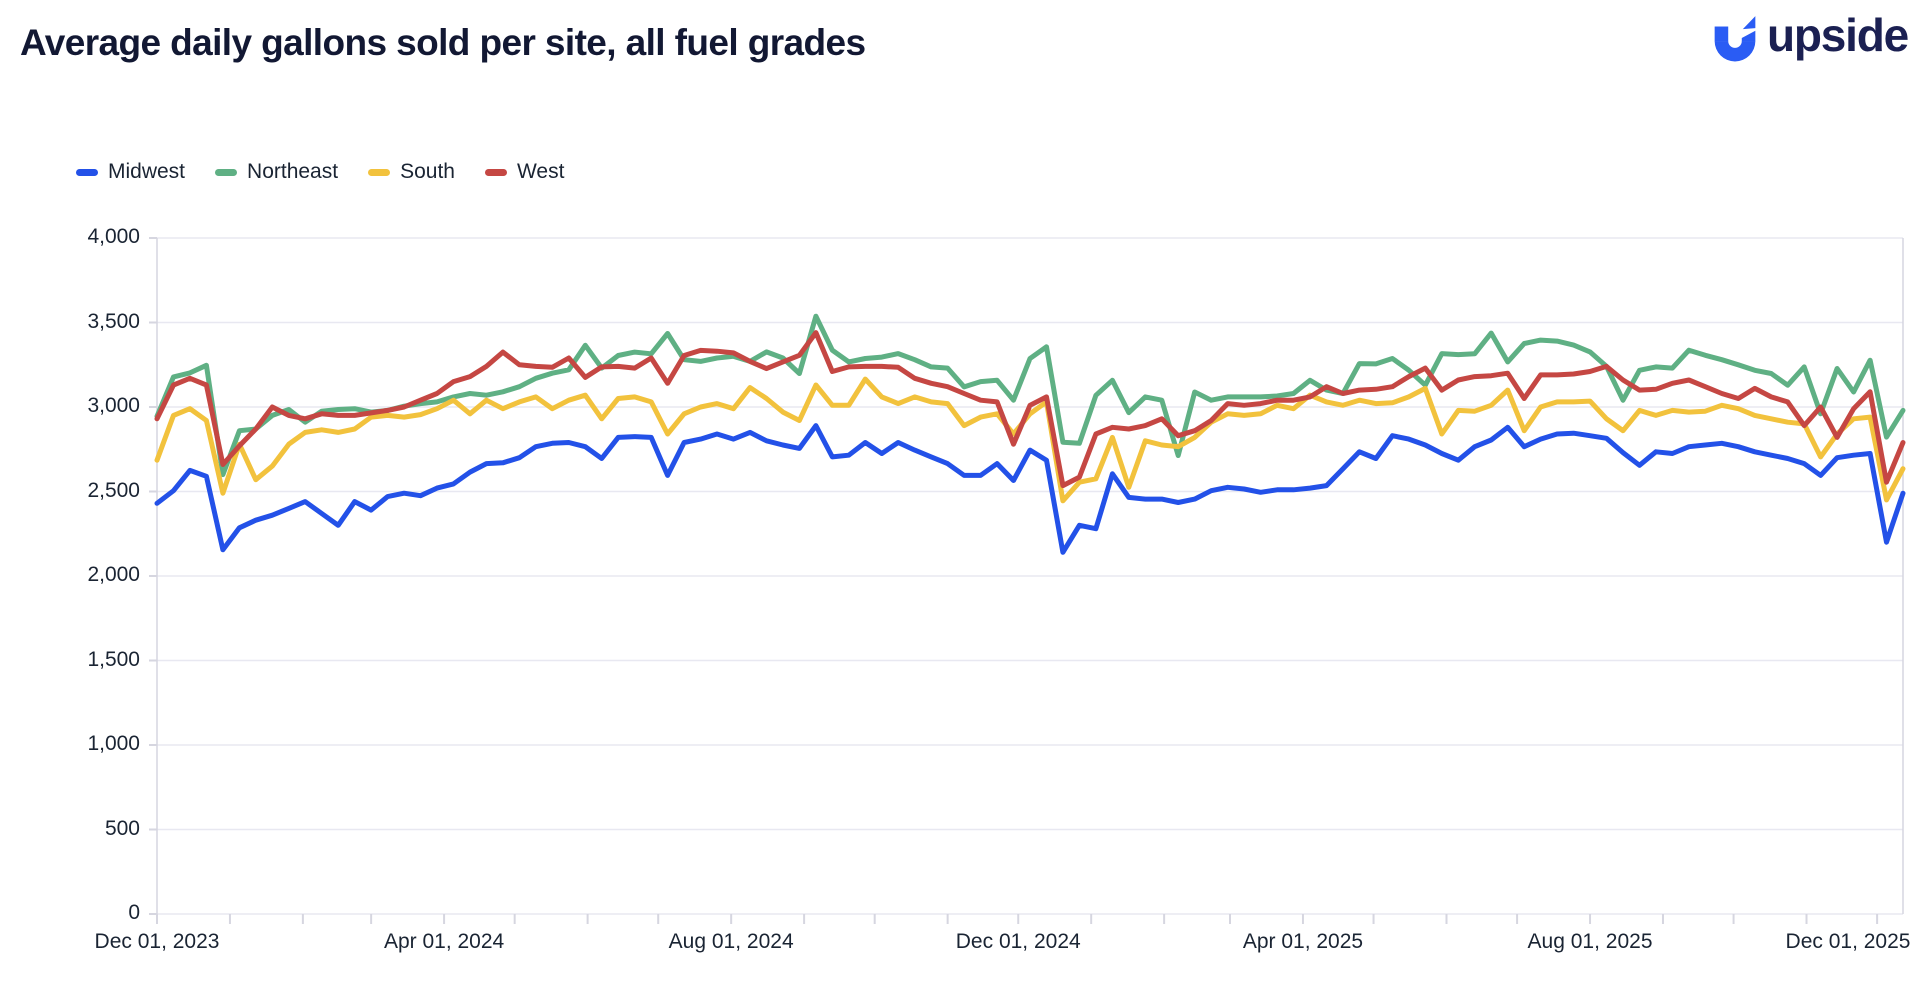 The width and height of the screenshot is (1924, 990). What do you see at coordinates (113, 659) in the screenshot?
I see `y-axis-label: 1,500` at bounding box center [113, 659].